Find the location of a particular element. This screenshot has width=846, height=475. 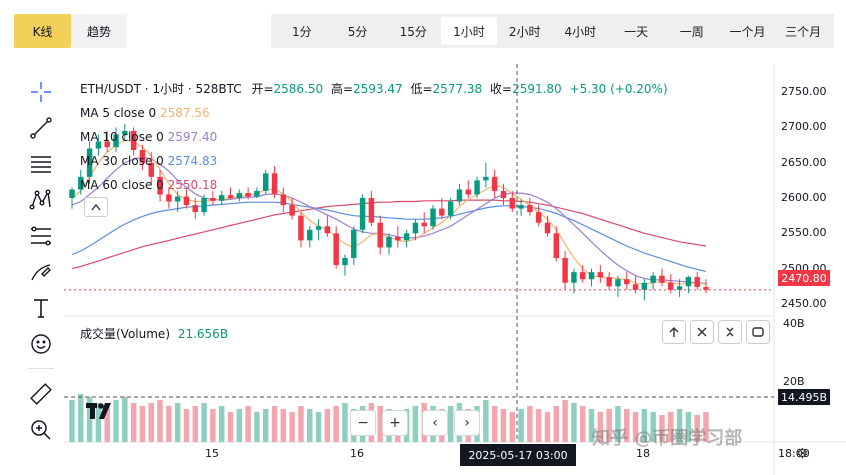

zoom-out-button: − is located at coordinates (363, 423).